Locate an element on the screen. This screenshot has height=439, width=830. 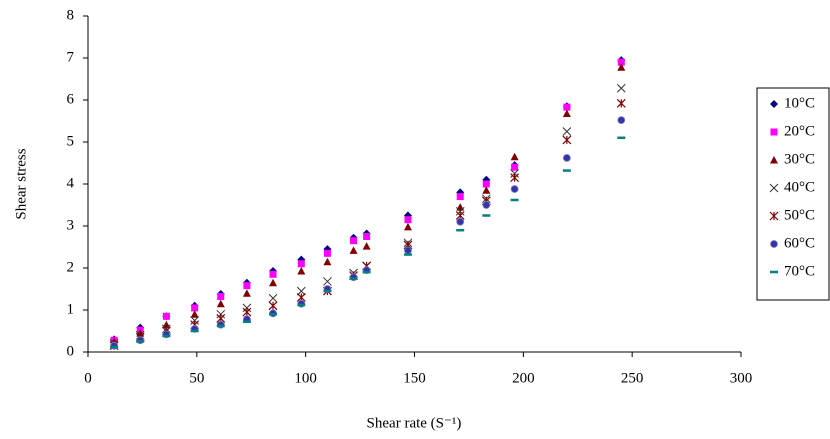
legend-label: 20°C is located at coordinates (799, 131).